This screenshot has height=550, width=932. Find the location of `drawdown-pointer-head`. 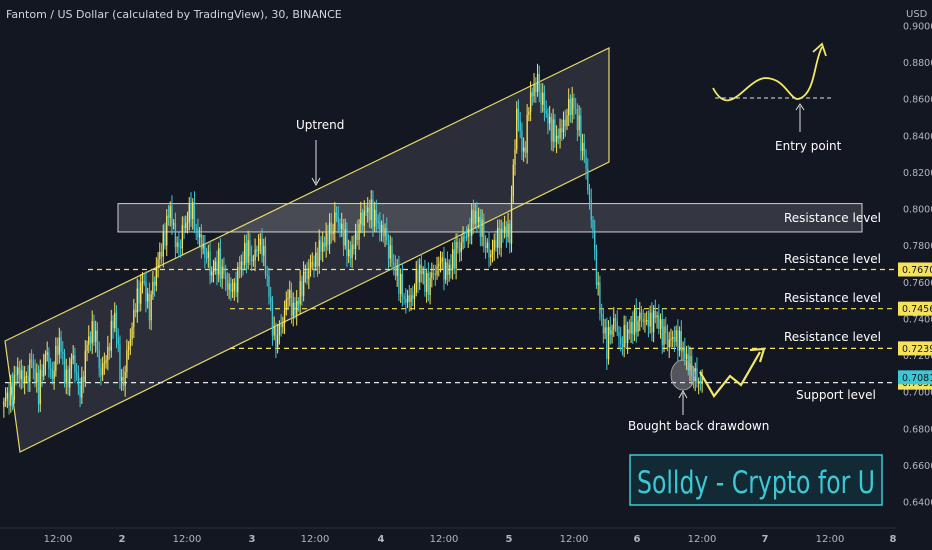

drawdown-pointer-head is located at coordinates (683, 394).